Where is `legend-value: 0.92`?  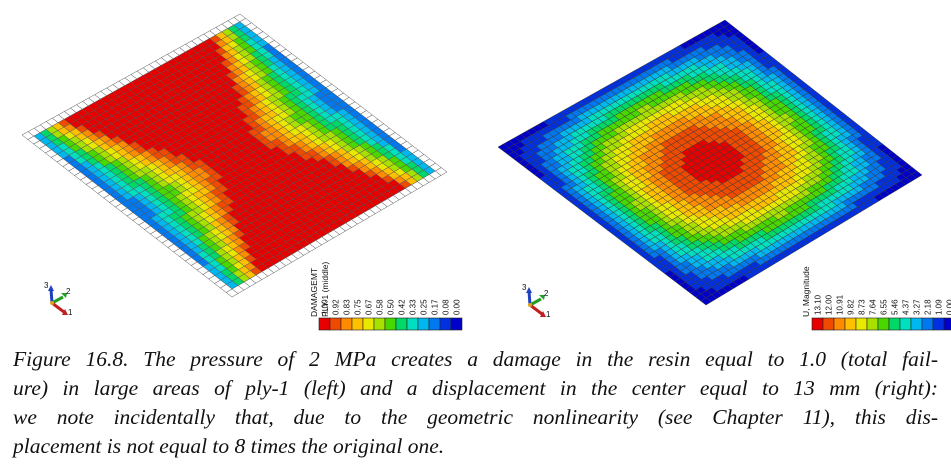 legend-value: 0.92 is located at coordinates (335, 307).